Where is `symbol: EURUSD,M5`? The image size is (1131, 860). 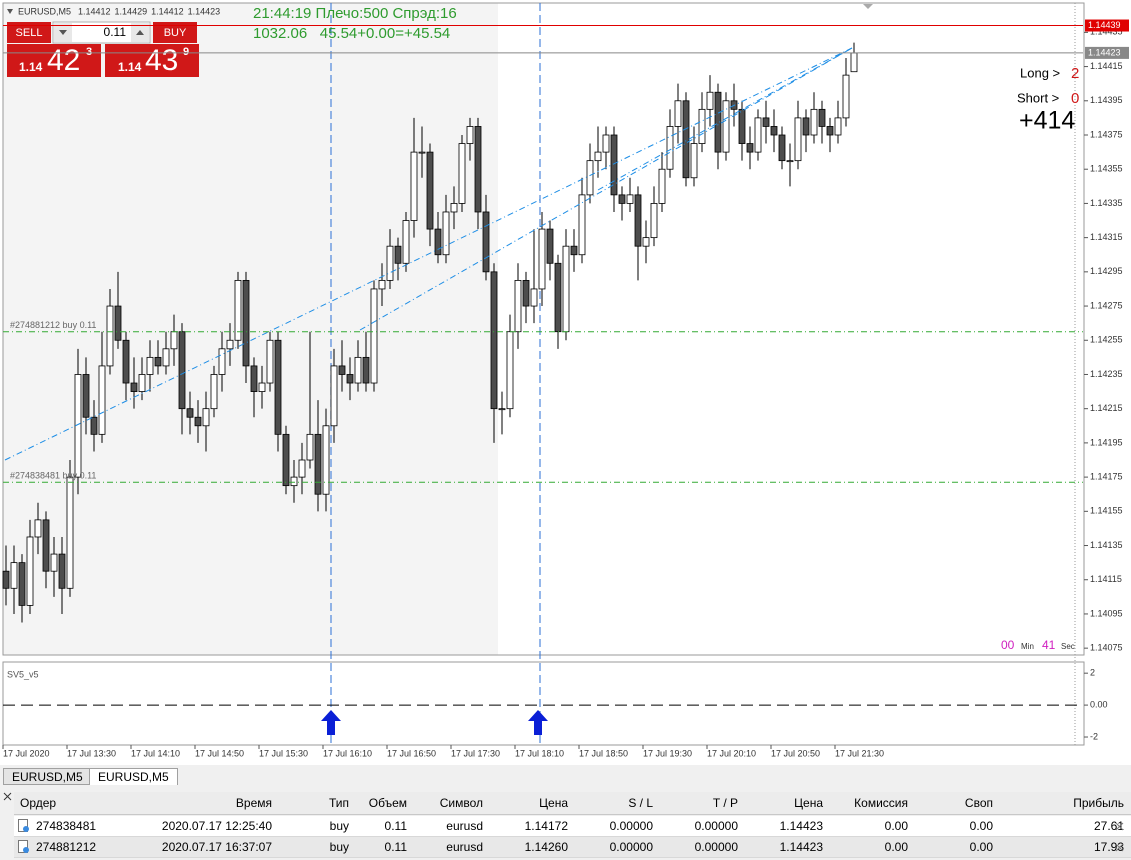
symbol: EURUSD,M5 is located at coordinates (44, 11).